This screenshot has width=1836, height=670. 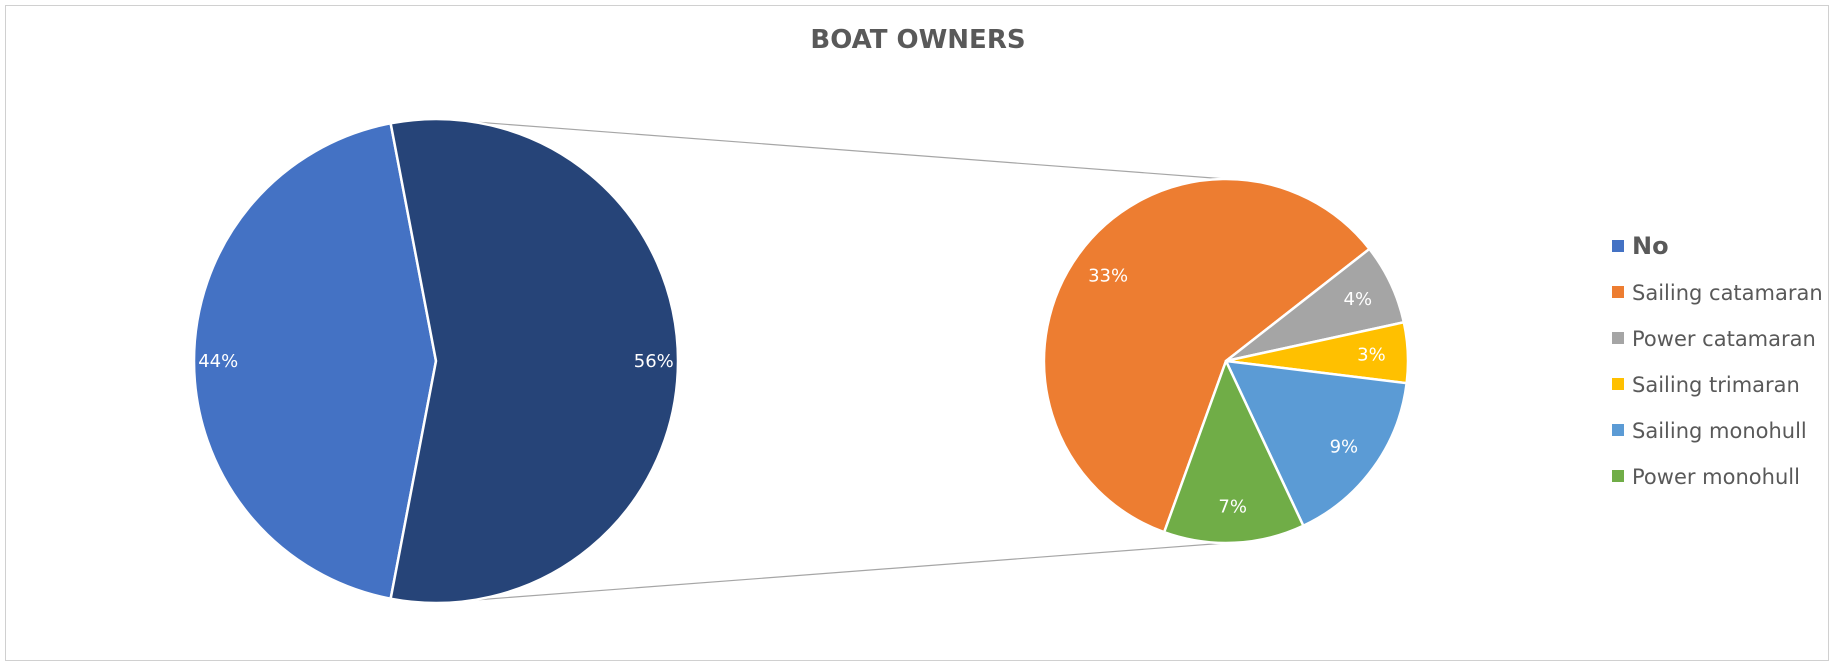 I want to click on slice-label-power-catamaran: 4%, so click(x=1358, y=299).